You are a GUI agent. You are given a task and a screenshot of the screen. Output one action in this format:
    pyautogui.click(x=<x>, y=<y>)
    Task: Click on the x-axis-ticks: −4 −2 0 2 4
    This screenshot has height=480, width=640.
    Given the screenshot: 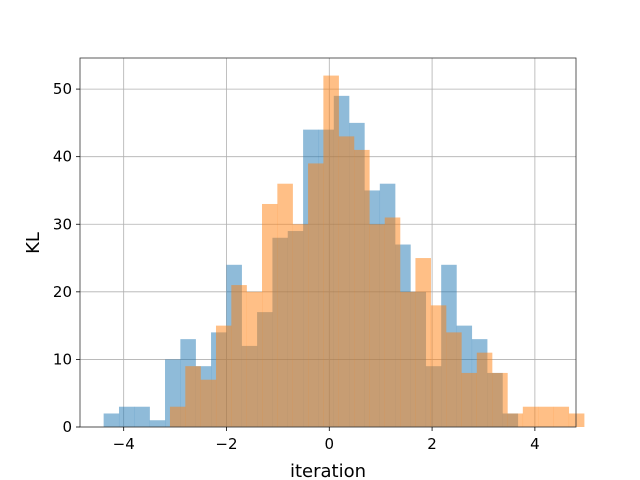 What is the action you would take?
    pyautogui.click(x=326, y=440)
    